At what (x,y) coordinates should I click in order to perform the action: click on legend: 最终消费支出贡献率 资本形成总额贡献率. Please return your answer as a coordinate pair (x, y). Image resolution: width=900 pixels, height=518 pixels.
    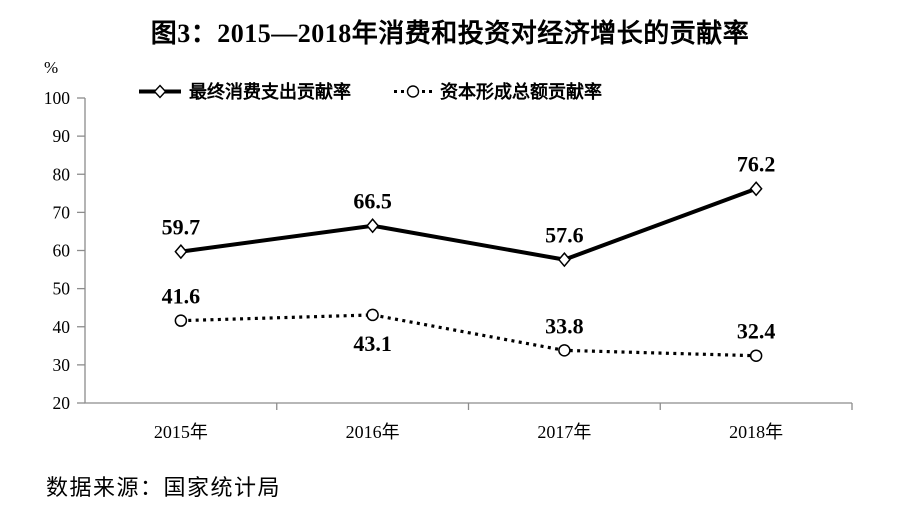
    Looking at the image, I should click on (370, 91).